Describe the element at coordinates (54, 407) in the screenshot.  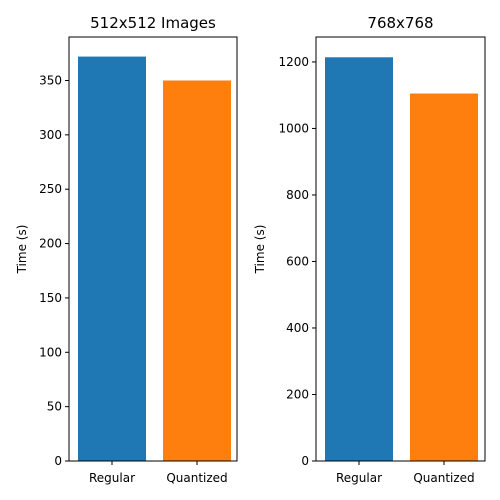
I see `y-tick-label: 50` at that location.